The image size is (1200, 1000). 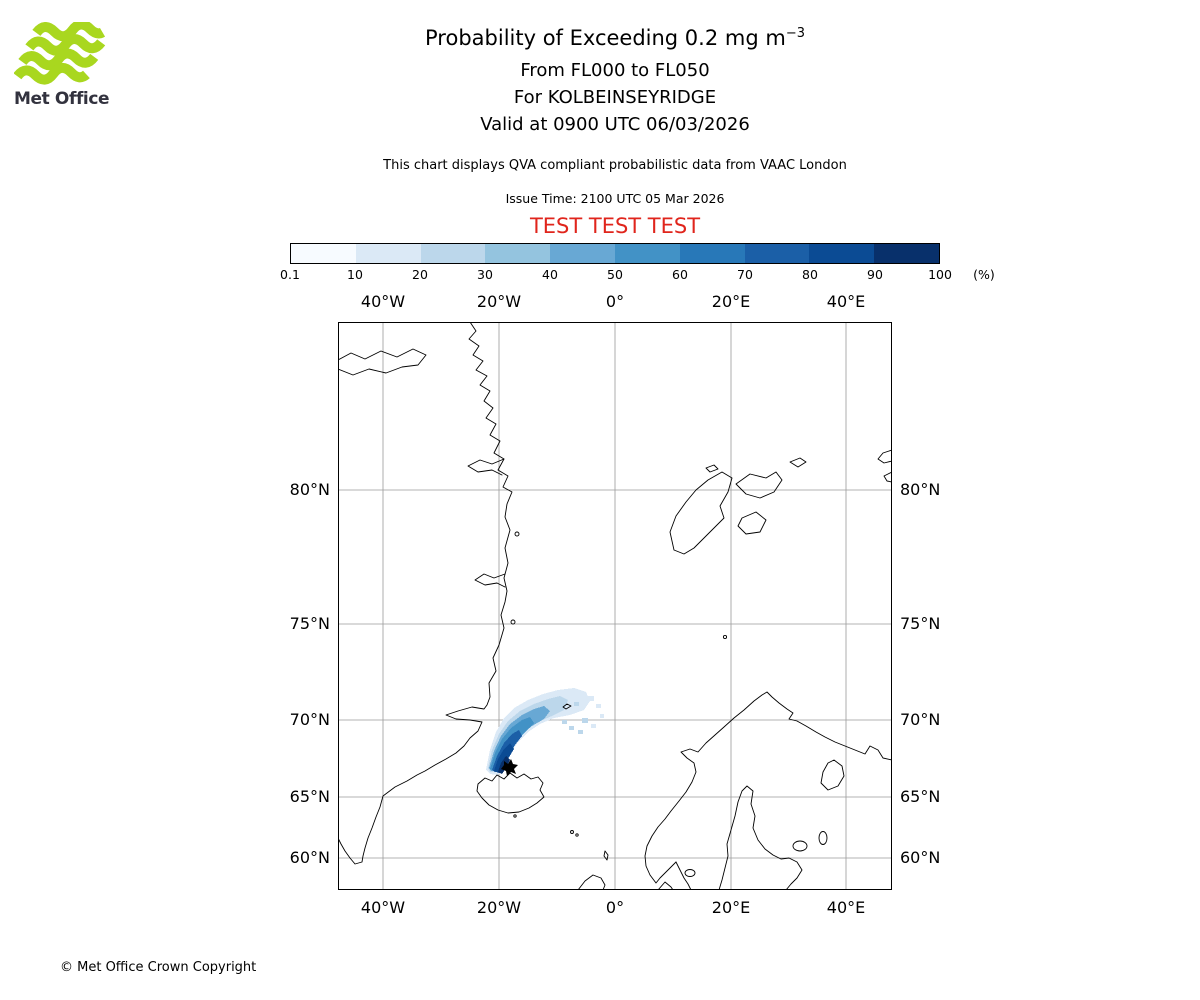 I want to click on svalbard-spitsbergen, so click(x=701, y=513).